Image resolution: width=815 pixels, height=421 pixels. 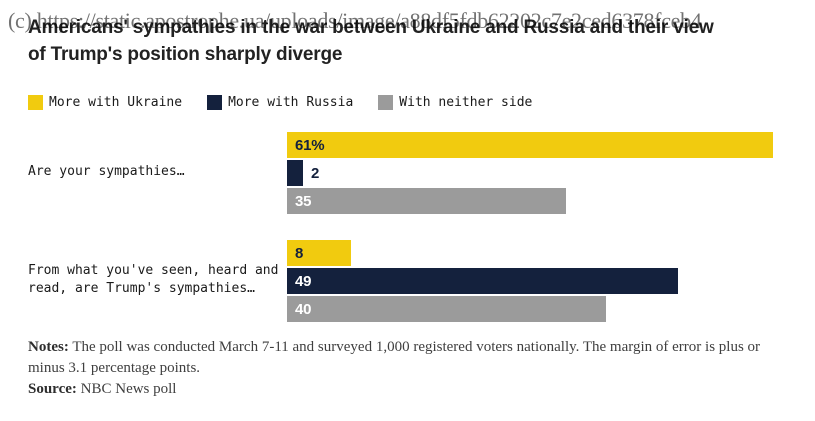 I want to click on legend-item-ukraine: More with Ukraine, so click(x=105, y=102).